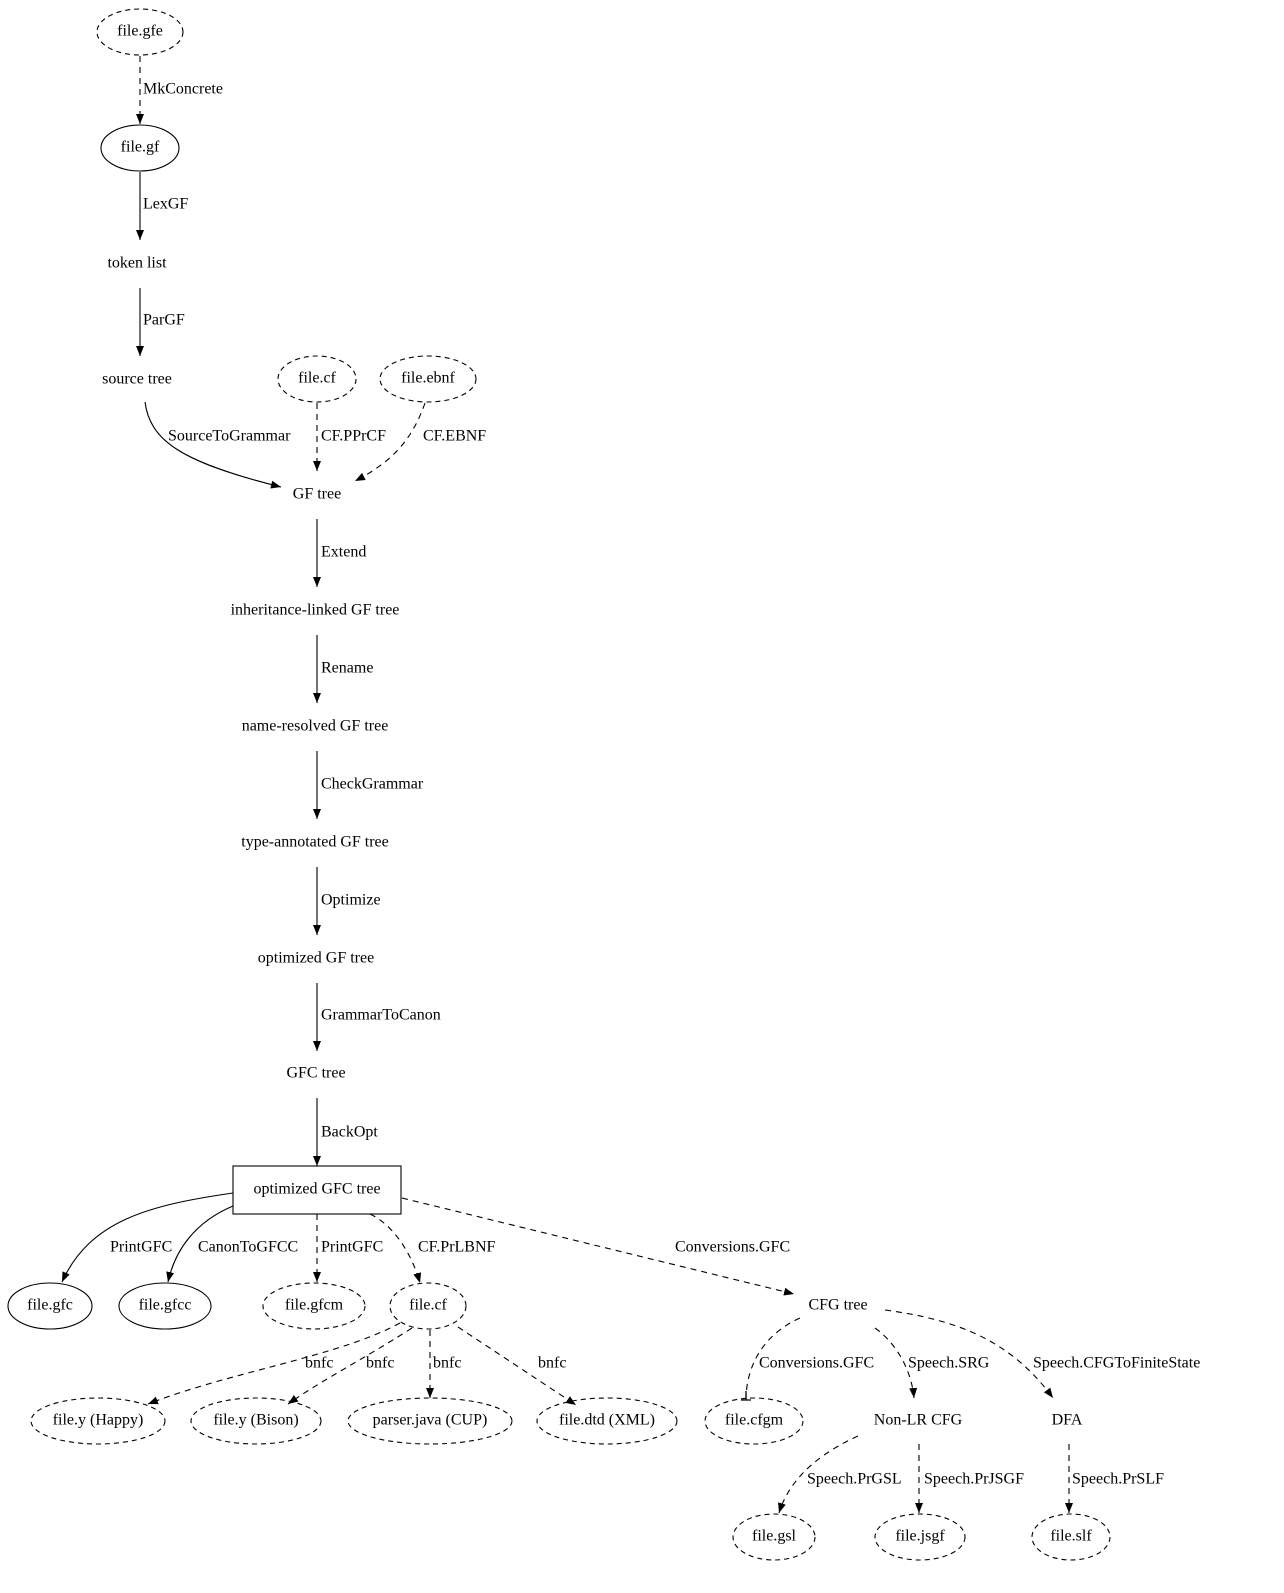  I want to click on edge-label: CanonToGFCC, so click(248, 1247).